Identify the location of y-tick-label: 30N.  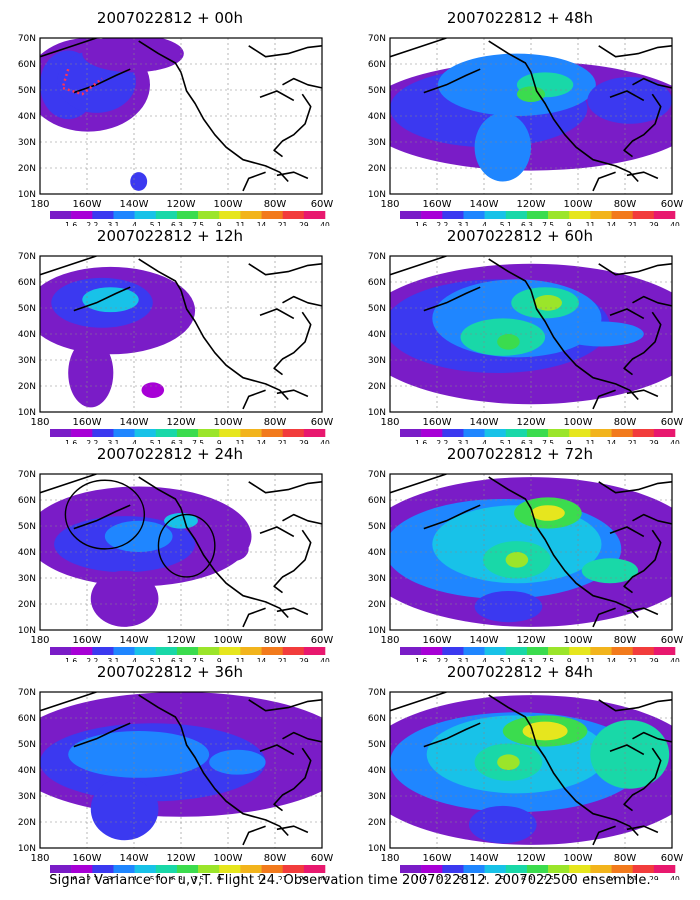
(377, 361).